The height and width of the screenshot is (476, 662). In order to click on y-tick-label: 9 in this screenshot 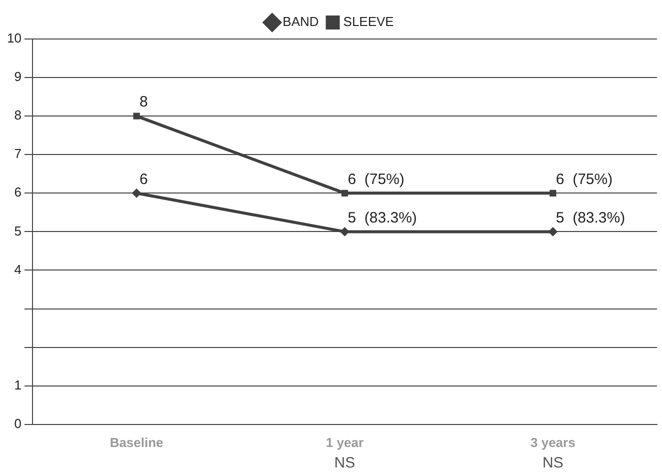, I will do `click(18, 76)`.